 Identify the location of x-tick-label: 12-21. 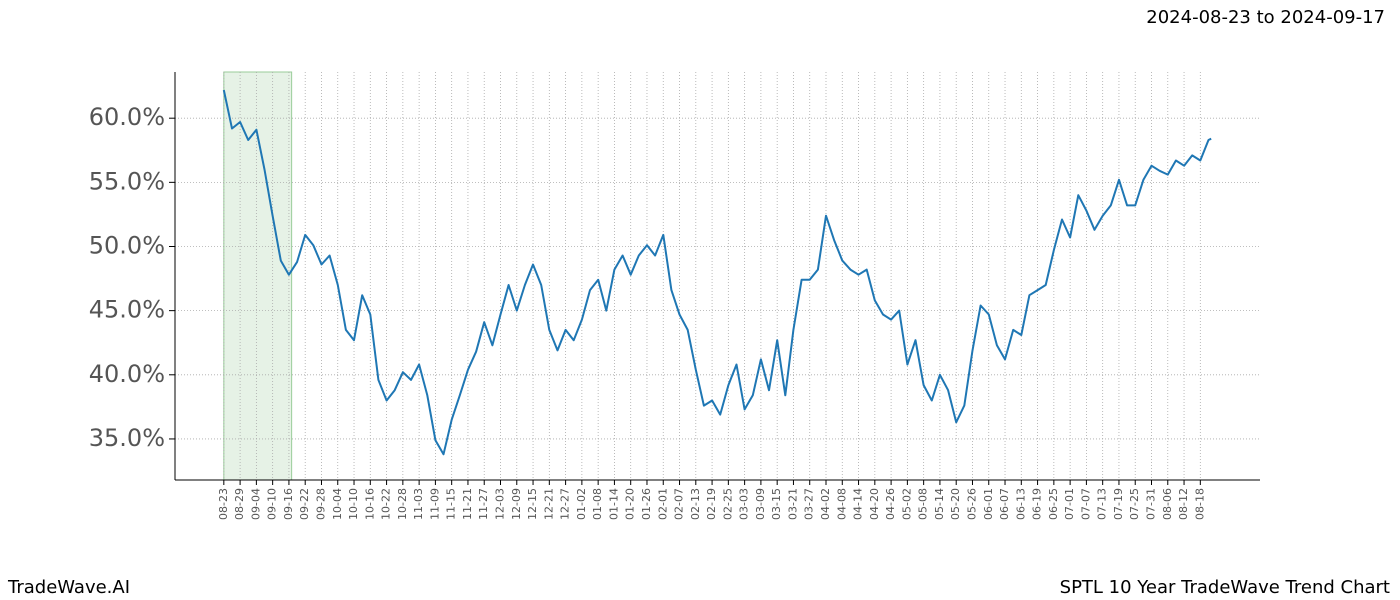
(548, 504).